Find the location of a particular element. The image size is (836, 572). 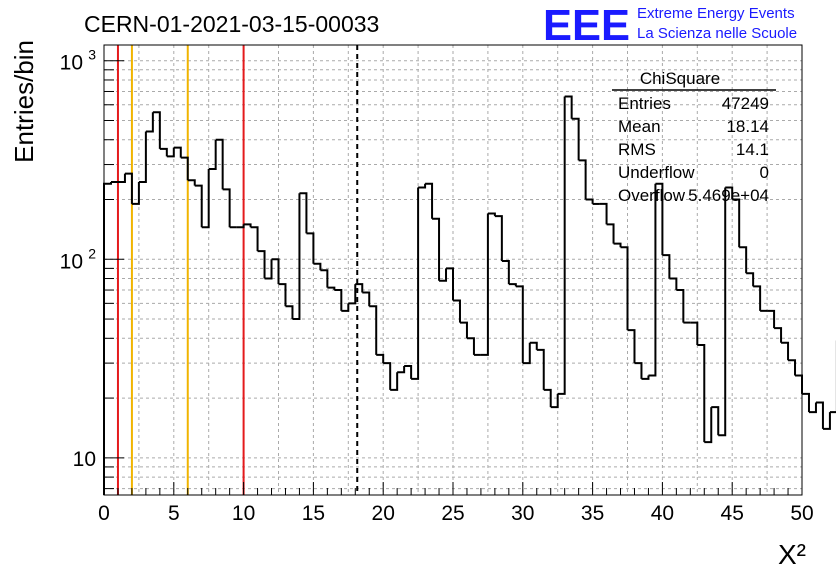

stats-title: ChiSquare is located at coordinates (680, 78).